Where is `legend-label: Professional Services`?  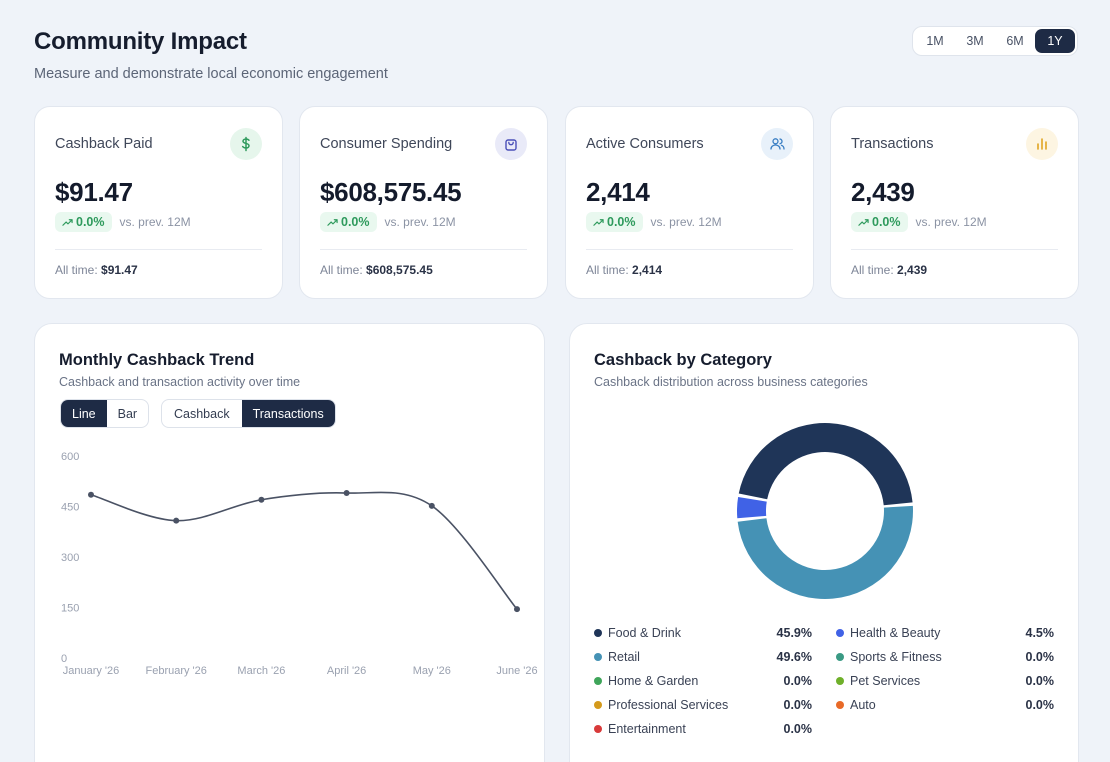 legend-label: Professional Services is located at coordinates (668, 705).